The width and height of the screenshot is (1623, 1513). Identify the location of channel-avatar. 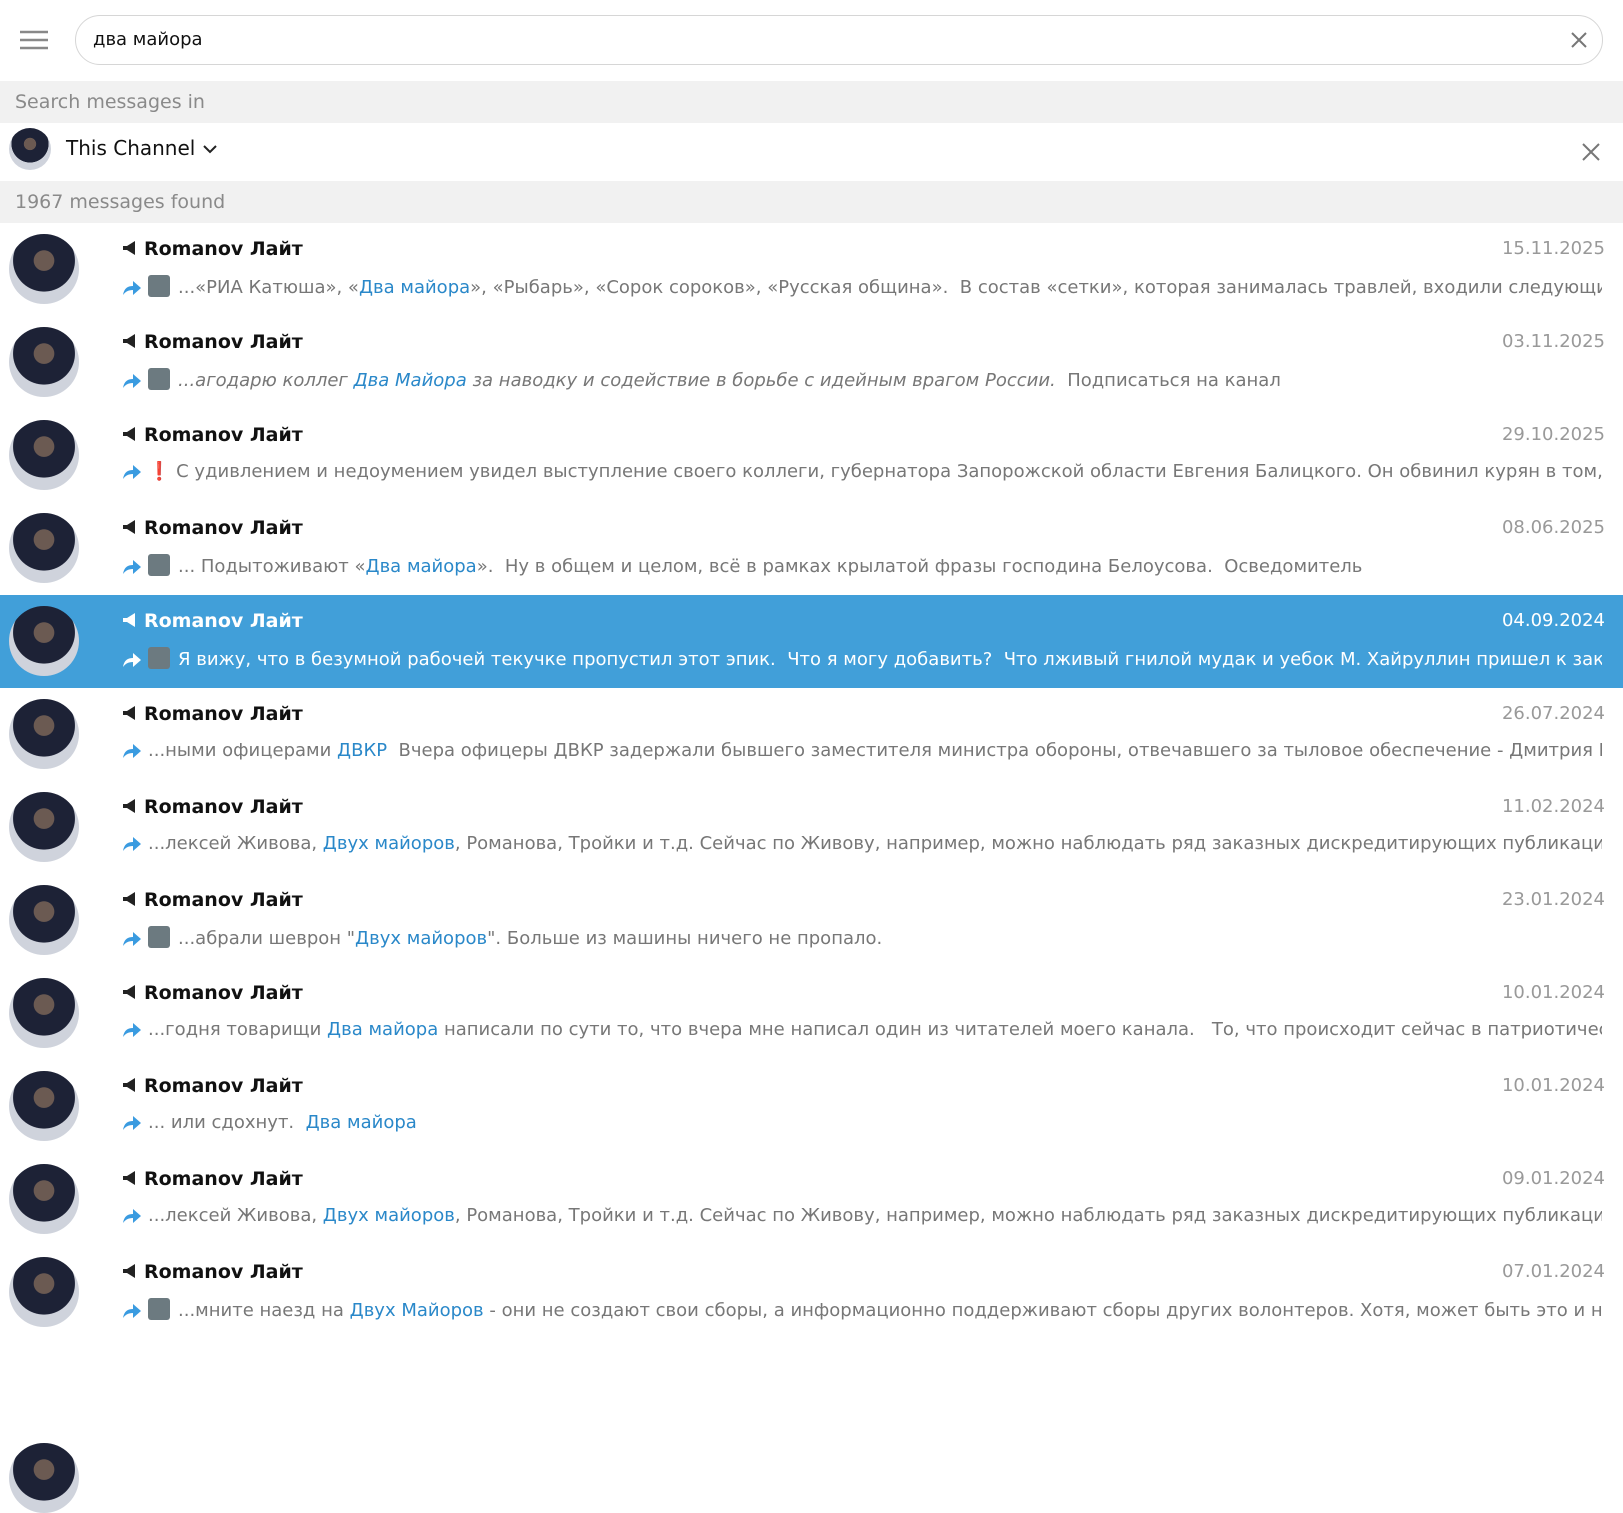
(30, 149).